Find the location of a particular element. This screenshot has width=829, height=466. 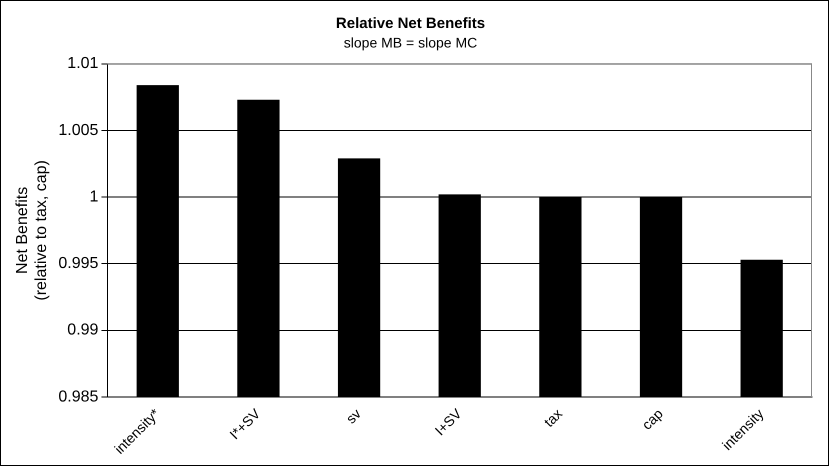

y-tick-label: 1.005 is located at coordinates (78, 130).